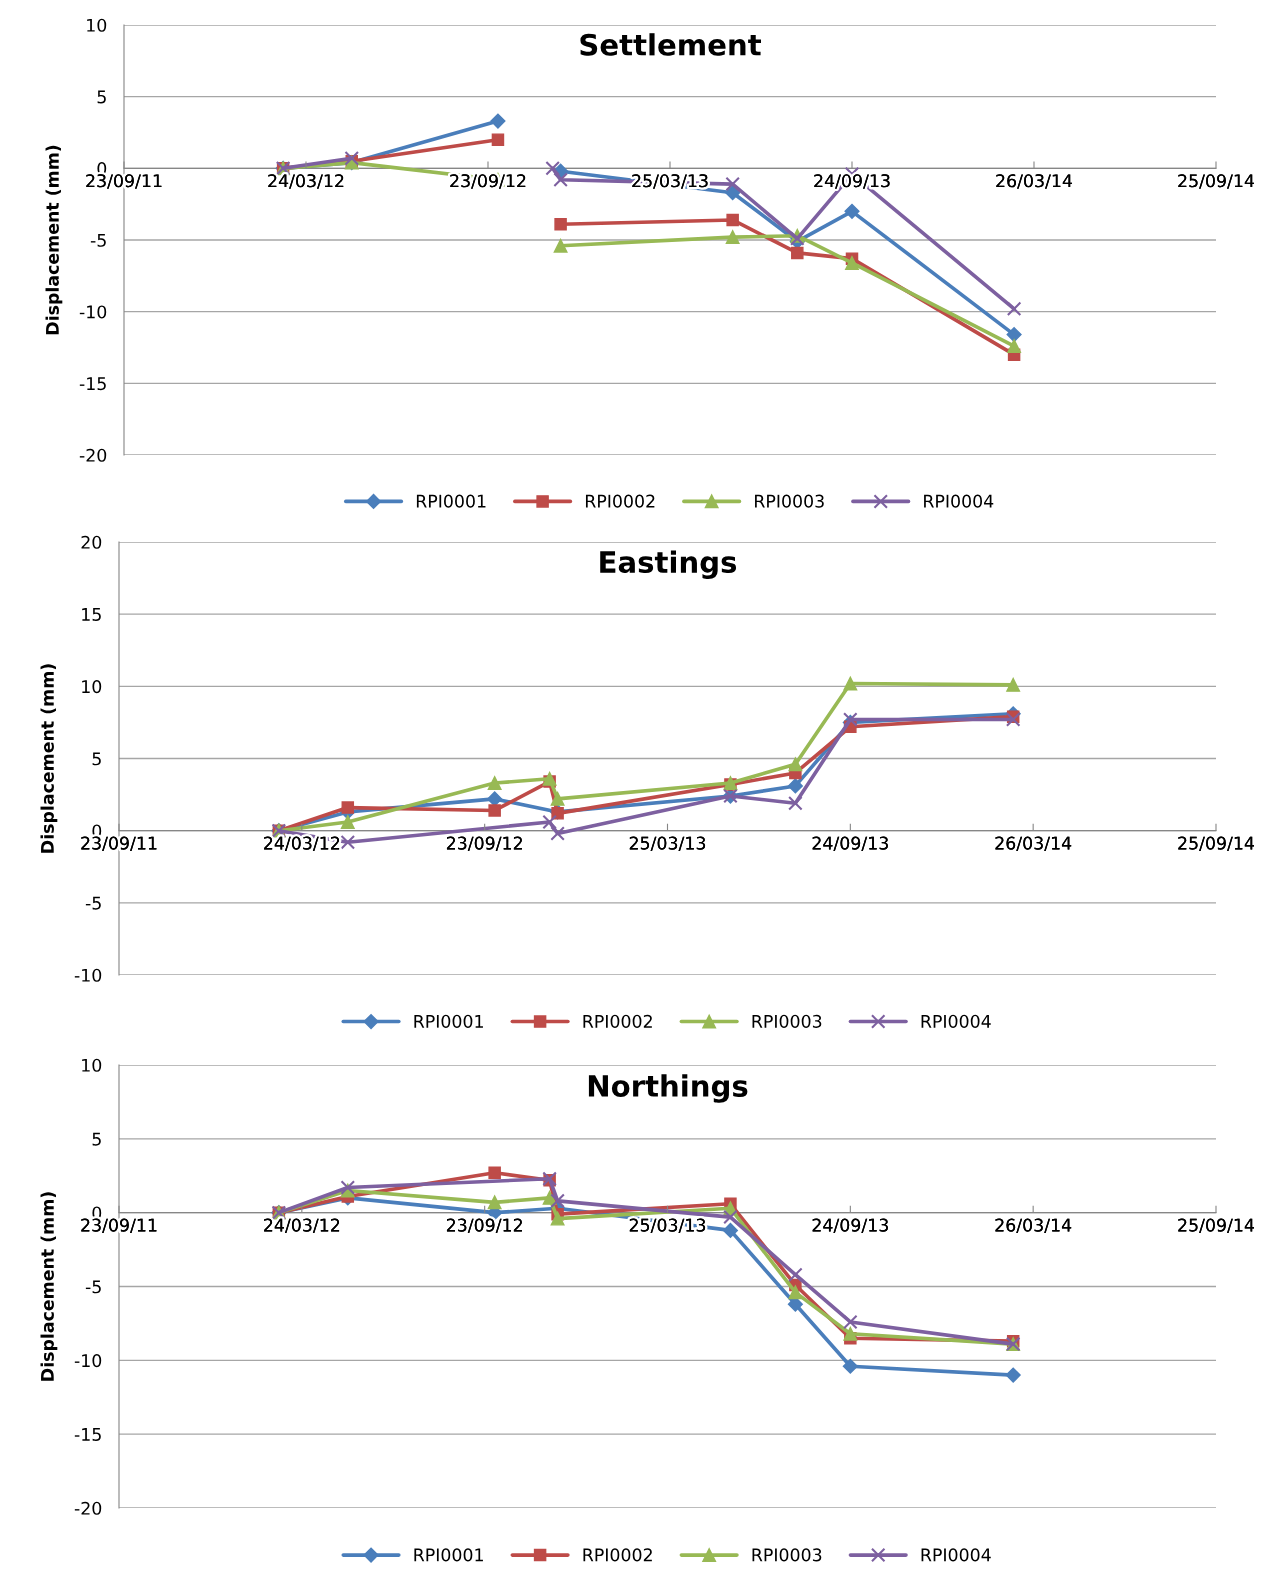 The image size is (1288, 1571). Describe the element at coordinates (667, 844) in the screenshot. I see `x-tick-label: 25/03/13` at that location.